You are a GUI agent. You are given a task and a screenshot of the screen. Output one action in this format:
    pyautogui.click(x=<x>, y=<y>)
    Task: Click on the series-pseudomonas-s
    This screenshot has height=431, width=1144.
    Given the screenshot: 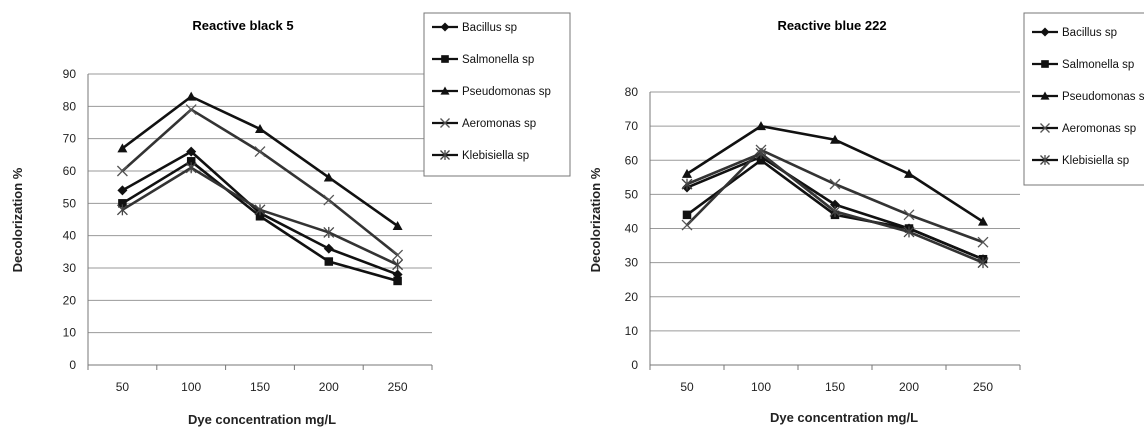 What is the action you would take?
    pyautogui.click(x=835, y=173)
    